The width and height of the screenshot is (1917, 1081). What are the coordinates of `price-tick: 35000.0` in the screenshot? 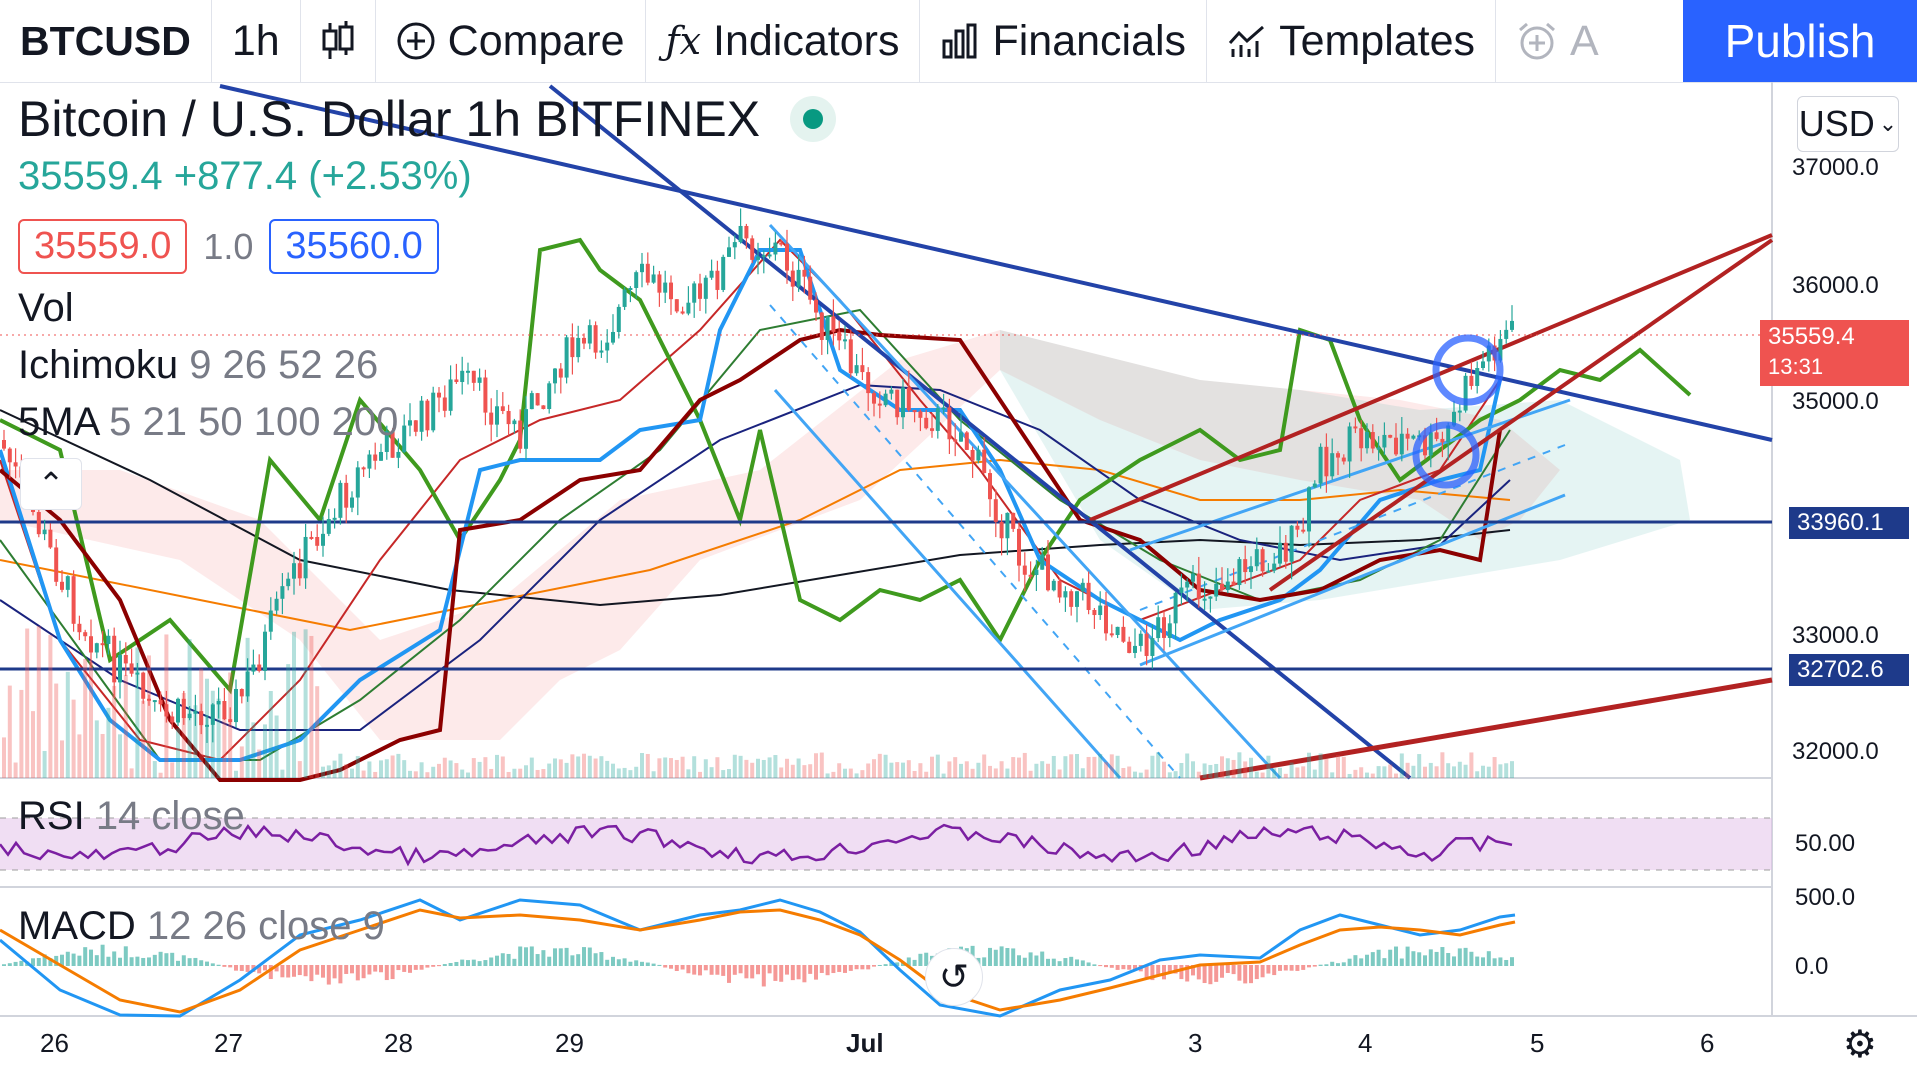 It's located at (1835, 401).